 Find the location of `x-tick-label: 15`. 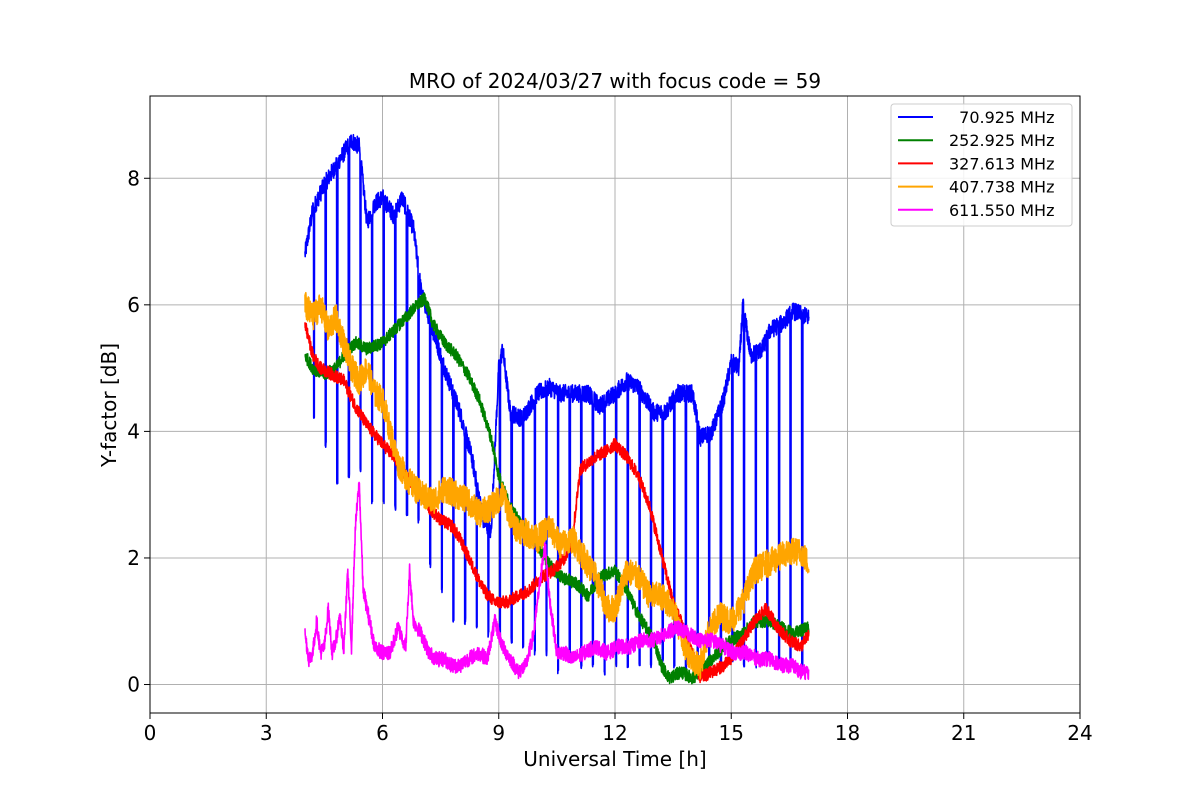

x-tick-label: 15 is located at coordinates (731, 733).